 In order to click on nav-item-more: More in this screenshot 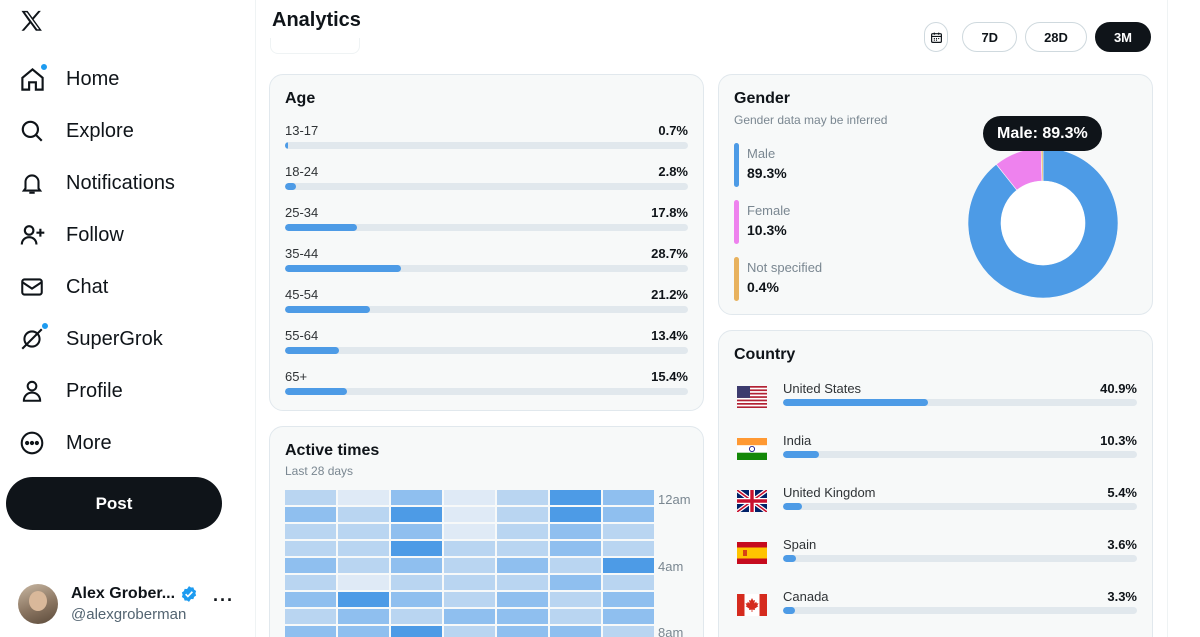, I will do `click(59, 443)`.